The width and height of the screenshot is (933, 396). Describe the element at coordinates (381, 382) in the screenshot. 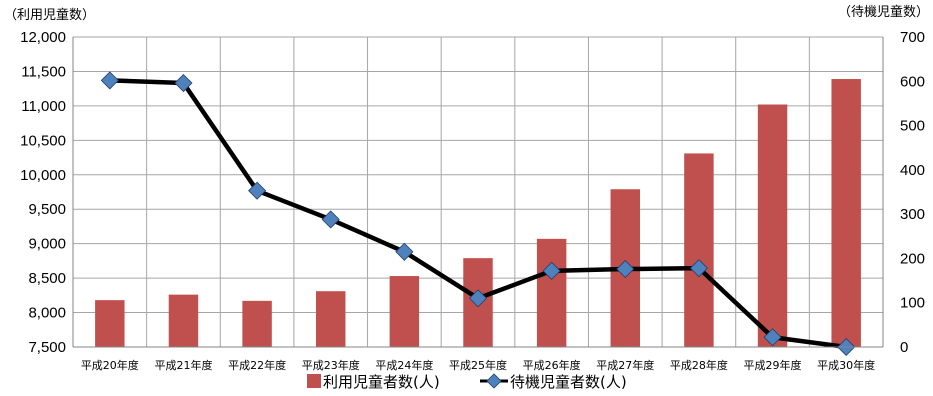

I see `legend-bar-label: 利用児童者数(人)` at that location.